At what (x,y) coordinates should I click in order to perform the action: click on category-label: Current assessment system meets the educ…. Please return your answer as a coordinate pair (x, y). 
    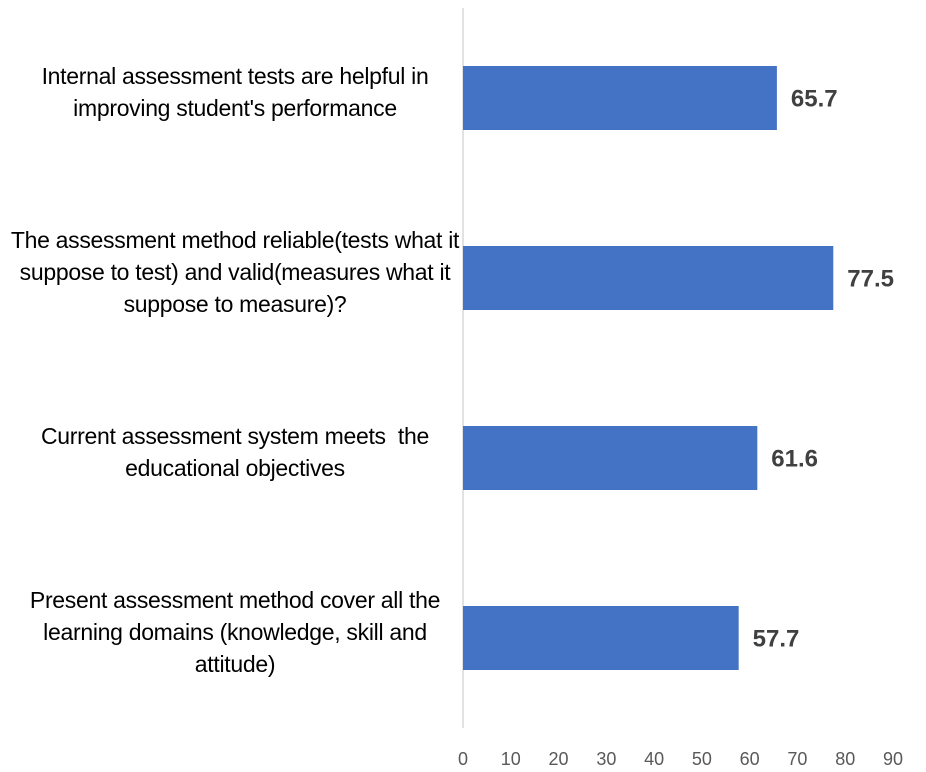
    Looking at the image, I should click on (238, 452).